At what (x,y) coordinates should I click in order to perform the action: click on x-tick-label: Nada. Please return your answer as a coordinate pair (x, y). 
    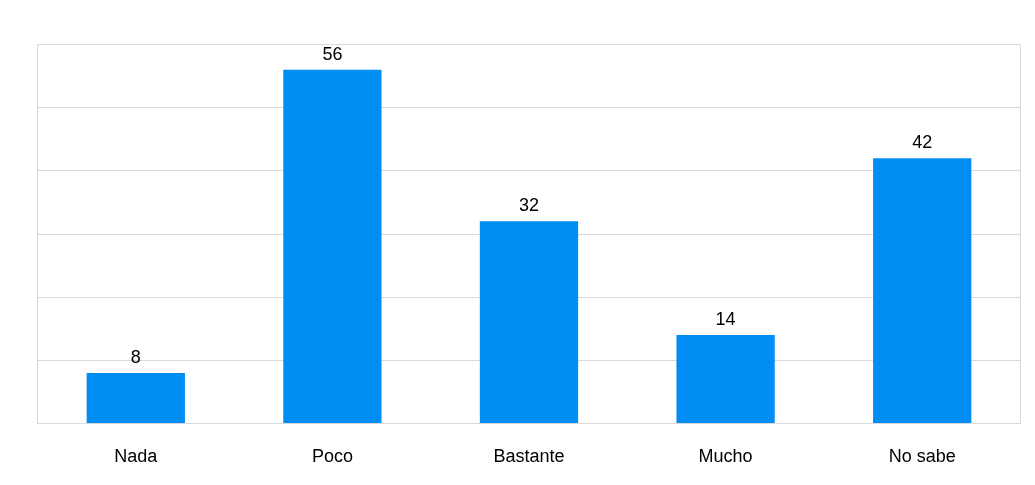
    Looking at the image, I should click on (136, 455).